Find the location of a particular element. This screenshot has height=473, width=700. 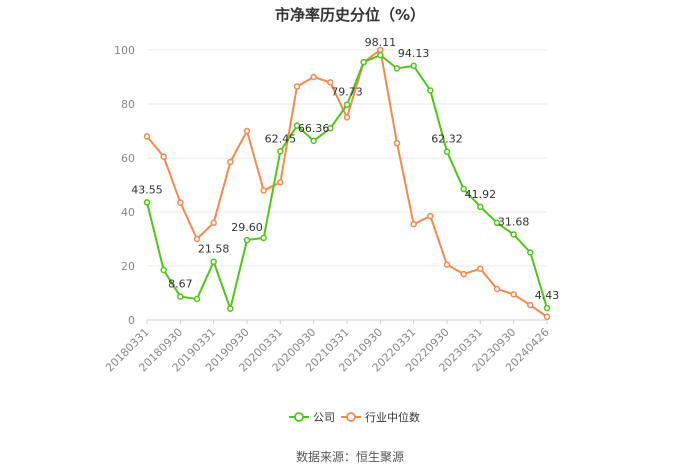

data-label: 62.32 is located at coordinates (447, 139).